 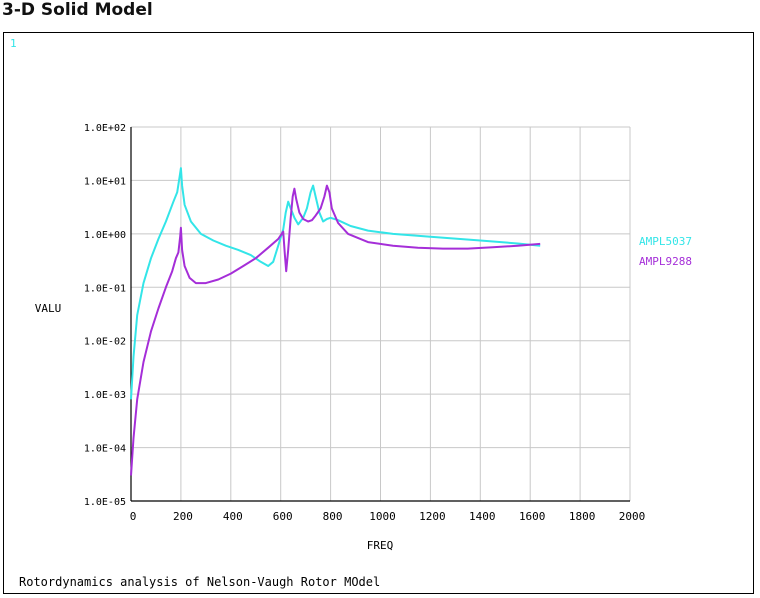 What do you see at coordinates (532, 516) in the screenshot?
I see `x-tick-label: 1600` at bounding box center [532, 516].